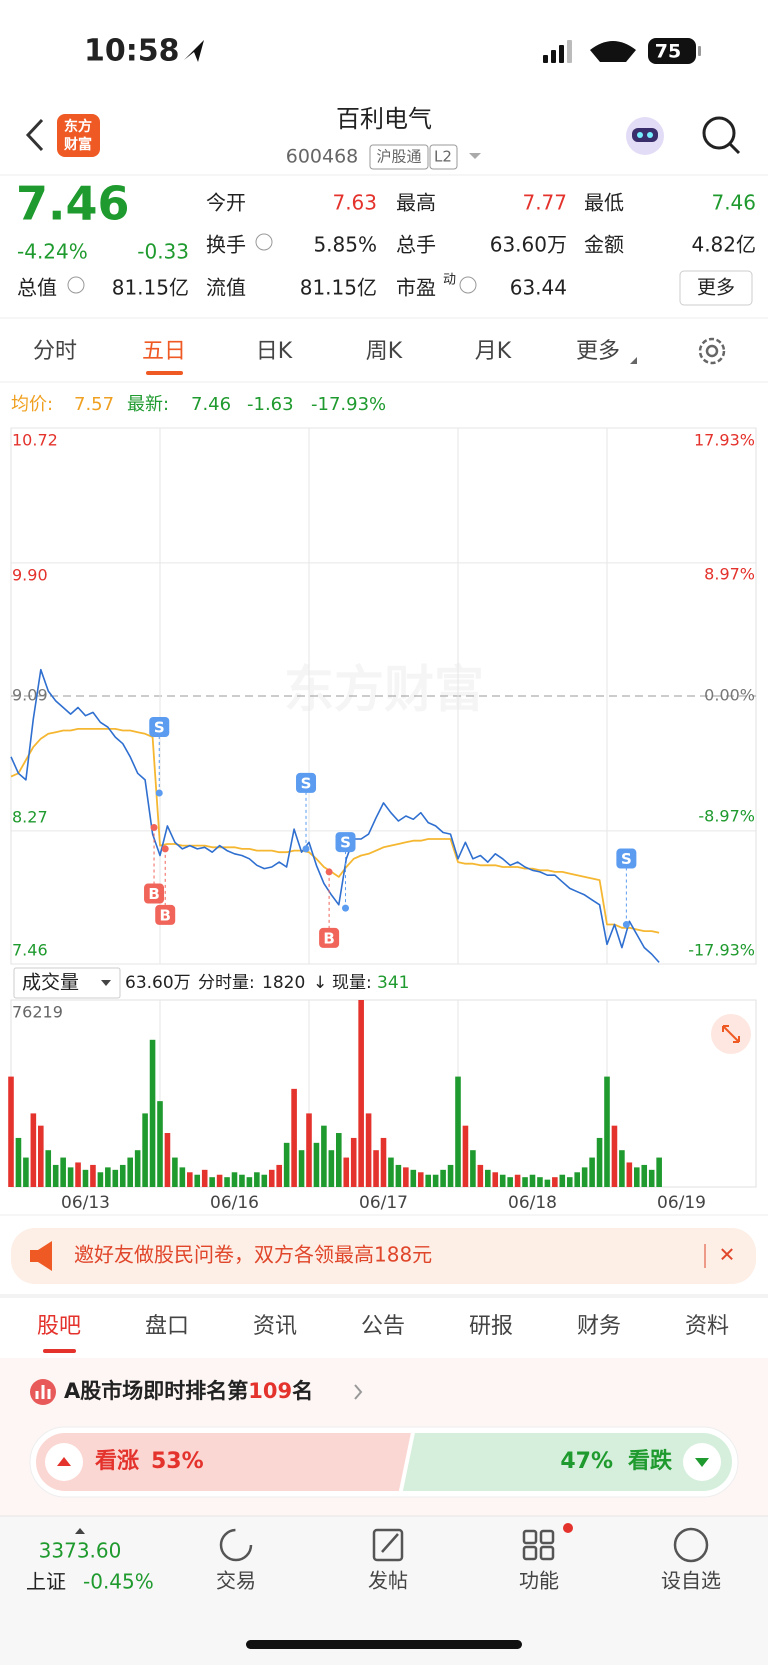 Image resolution: width=768 pixels, height=1665 pixels. I want to click on stat-label: 流值, so click(226, 288).